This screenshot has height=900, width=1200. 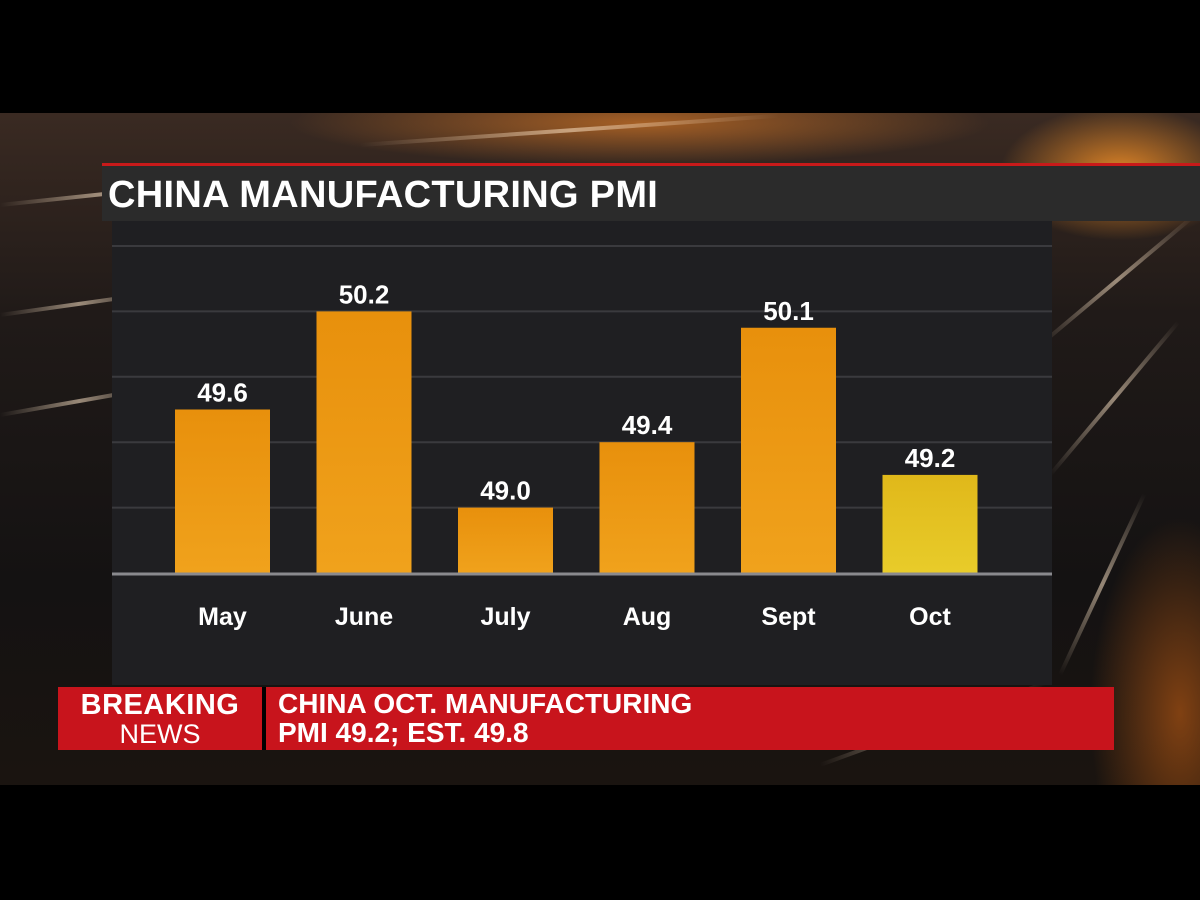 I want to click on data-label-aug: 49.4, so click(x=647, y=425).